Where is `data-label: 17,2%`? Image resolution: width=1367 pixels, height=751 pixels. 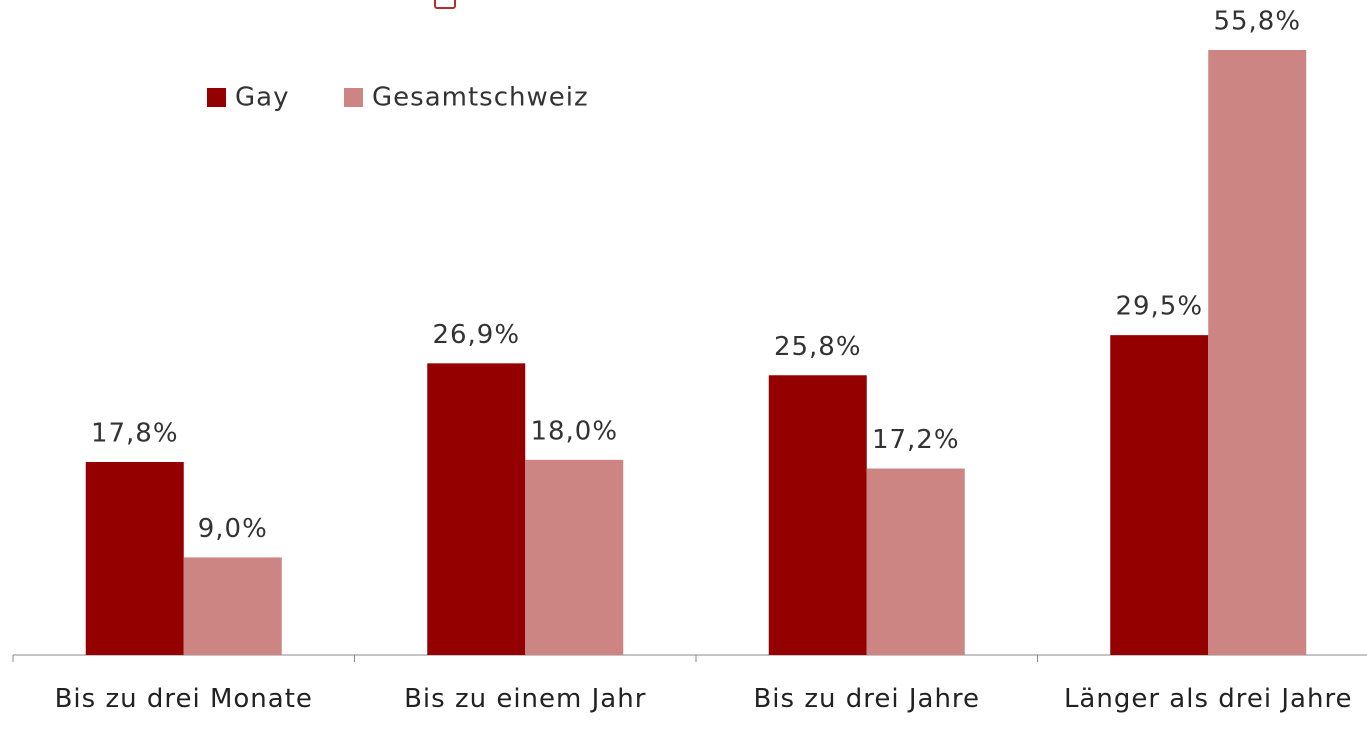 data-label: 17,2% is located at coordinates (916, 440).